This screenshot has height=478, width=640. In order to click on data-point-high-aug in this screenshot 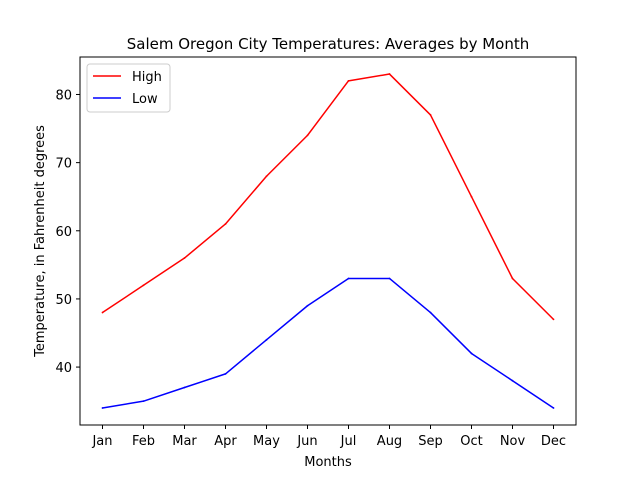, I will do `click(389, 74)`.